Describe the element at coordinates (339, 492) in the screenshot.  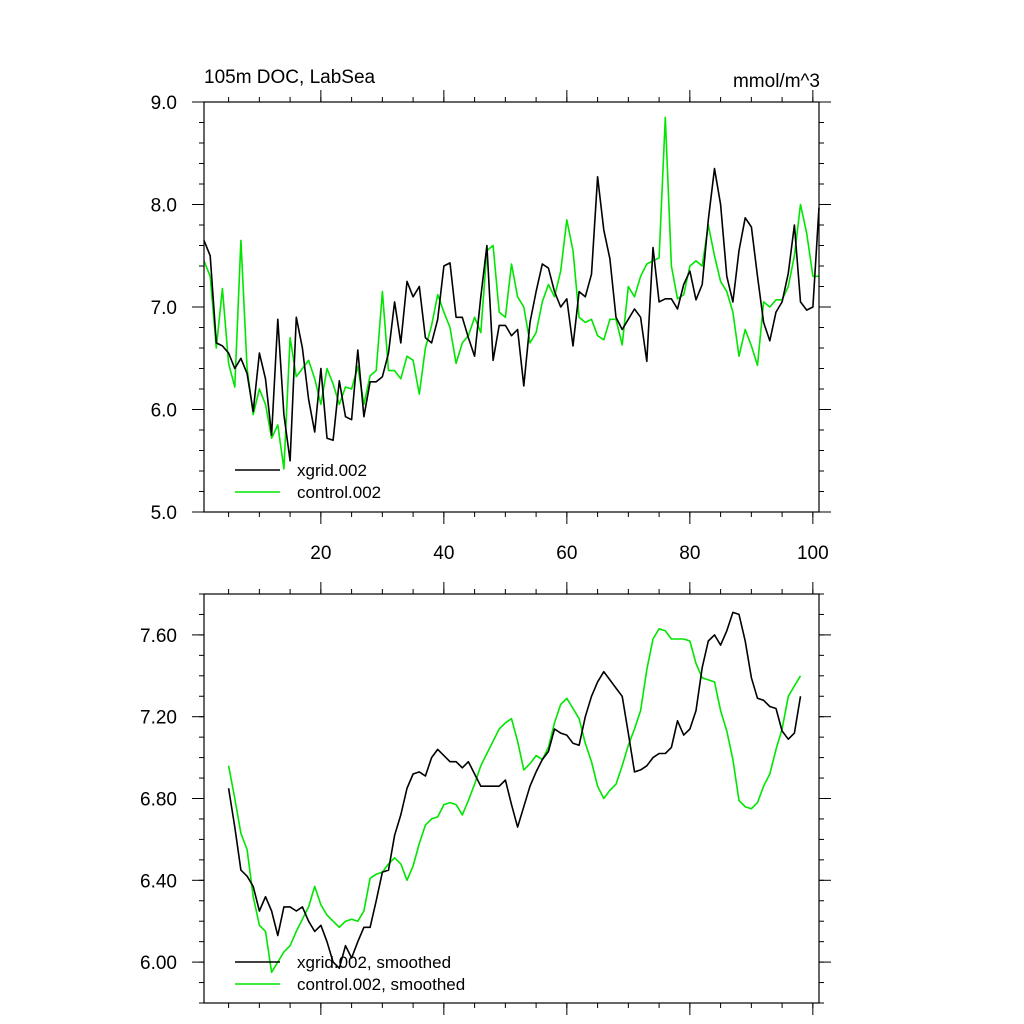
I see `legend-label-1: control.002` at that location.